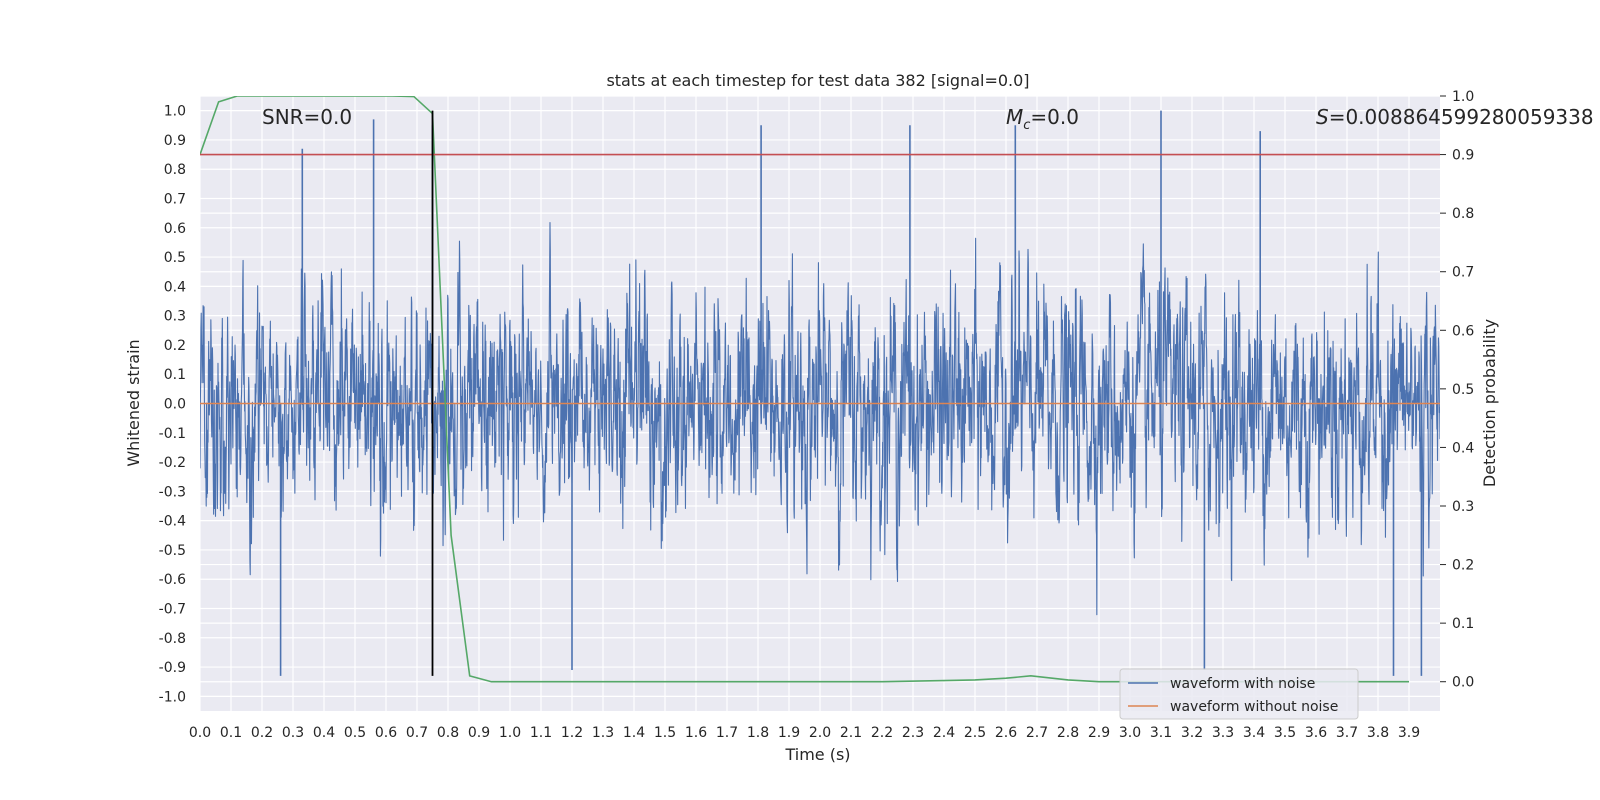  I want to click on y-tick-label: -0.9, so click(172, 668).